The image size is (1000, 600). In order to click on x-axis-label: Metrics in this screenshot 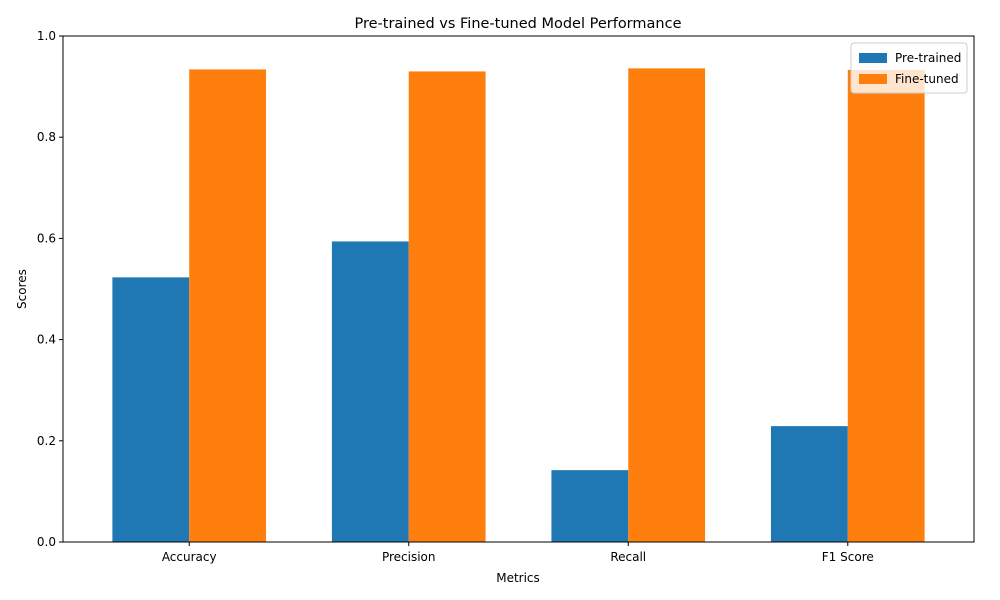, I will do `click(518, 578)`.